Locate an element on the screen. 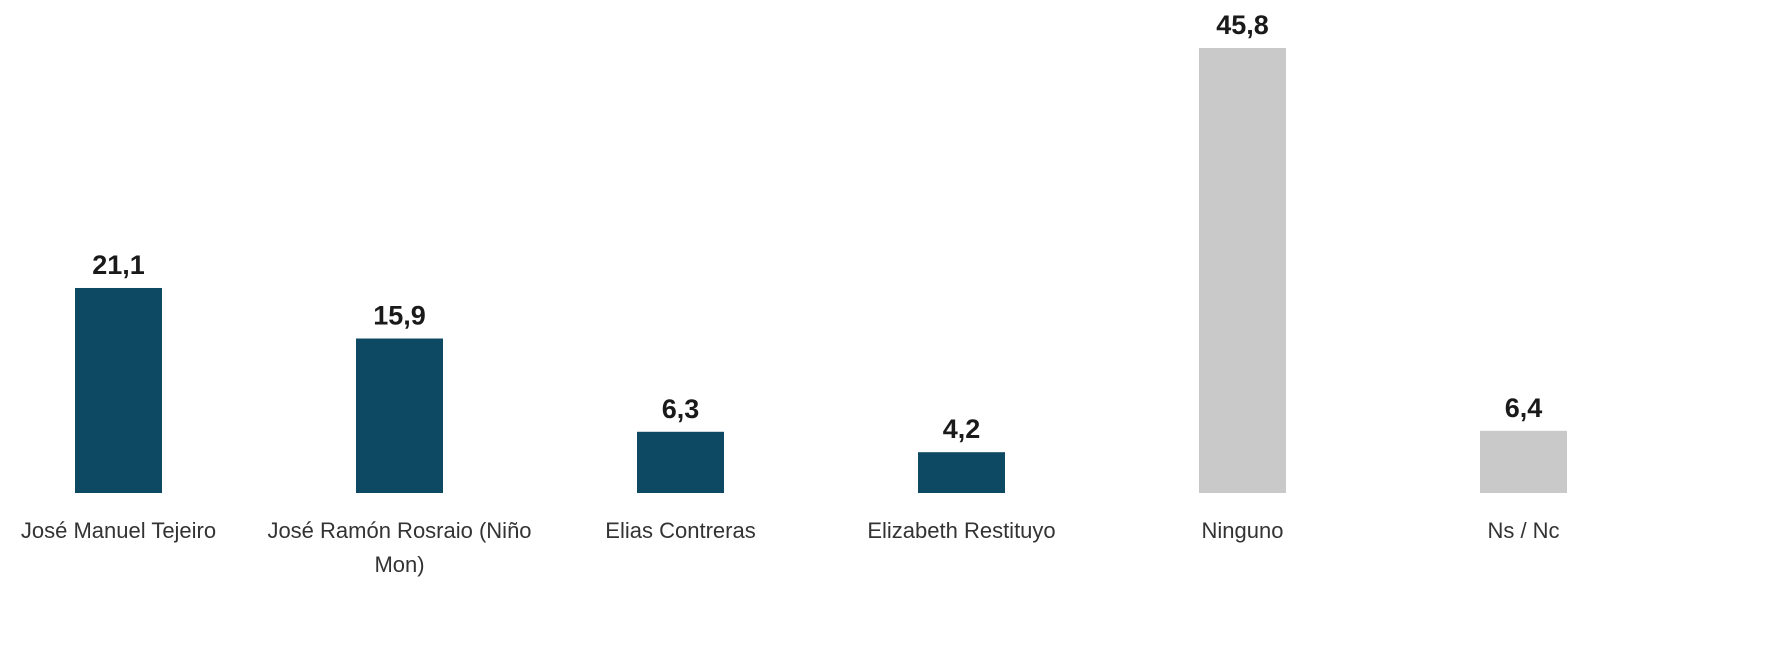  category-label: Ns / Nc is located at coordinates (1523, 530).